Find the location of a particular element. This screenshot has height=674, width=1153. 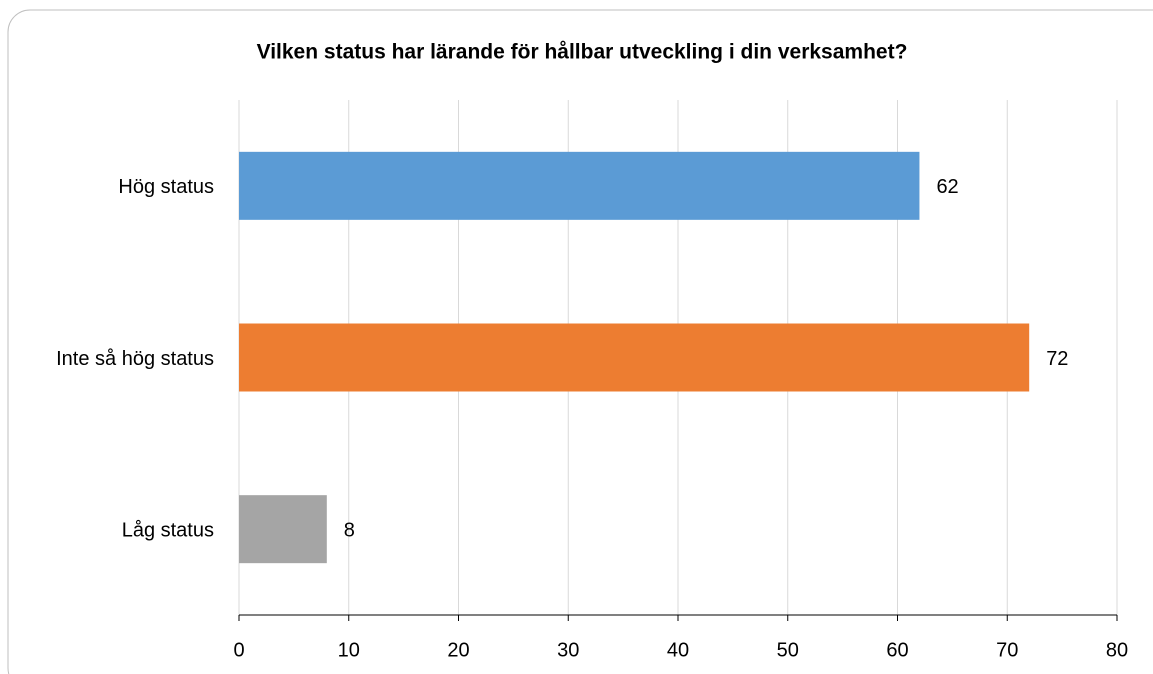

x-tick-label: 20 is located at coordinates (458, 650).